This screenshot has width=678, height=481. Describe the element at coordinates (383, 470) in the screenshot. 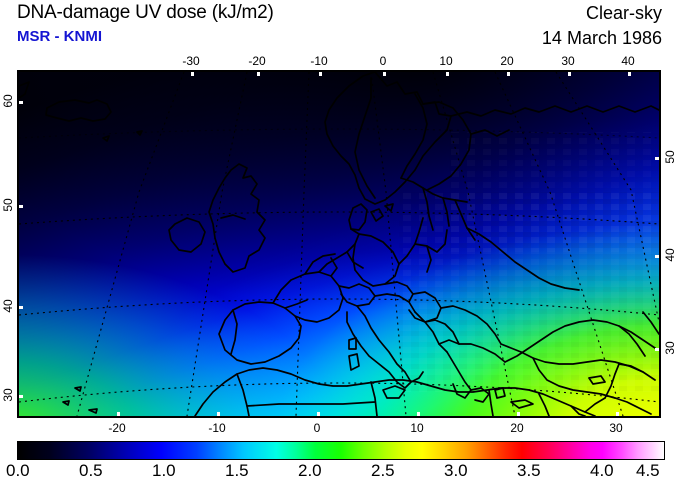

I see `colorbar-tick-label: 2.5` at that location.